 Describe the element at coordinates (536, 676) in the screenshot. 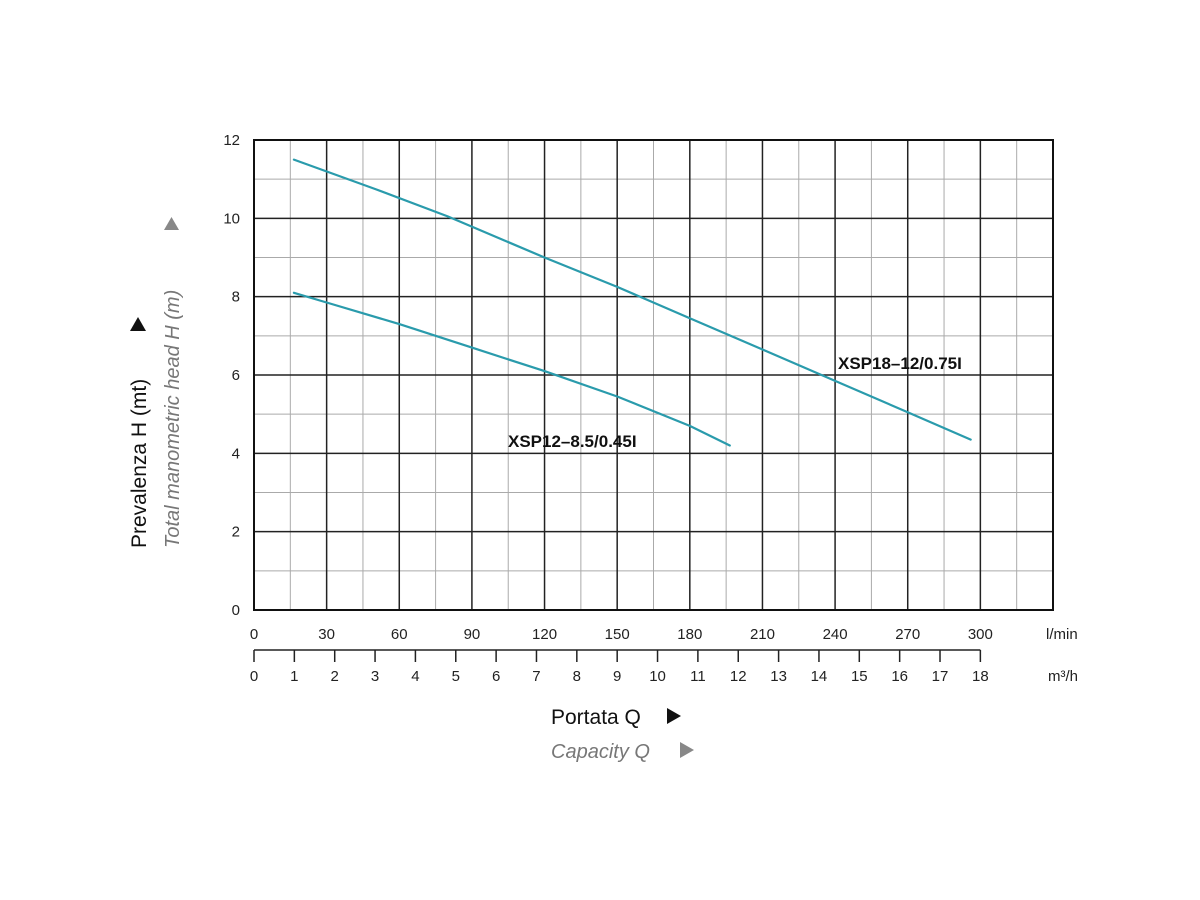

I see `x-tick-label-m3h: 7` at that location.